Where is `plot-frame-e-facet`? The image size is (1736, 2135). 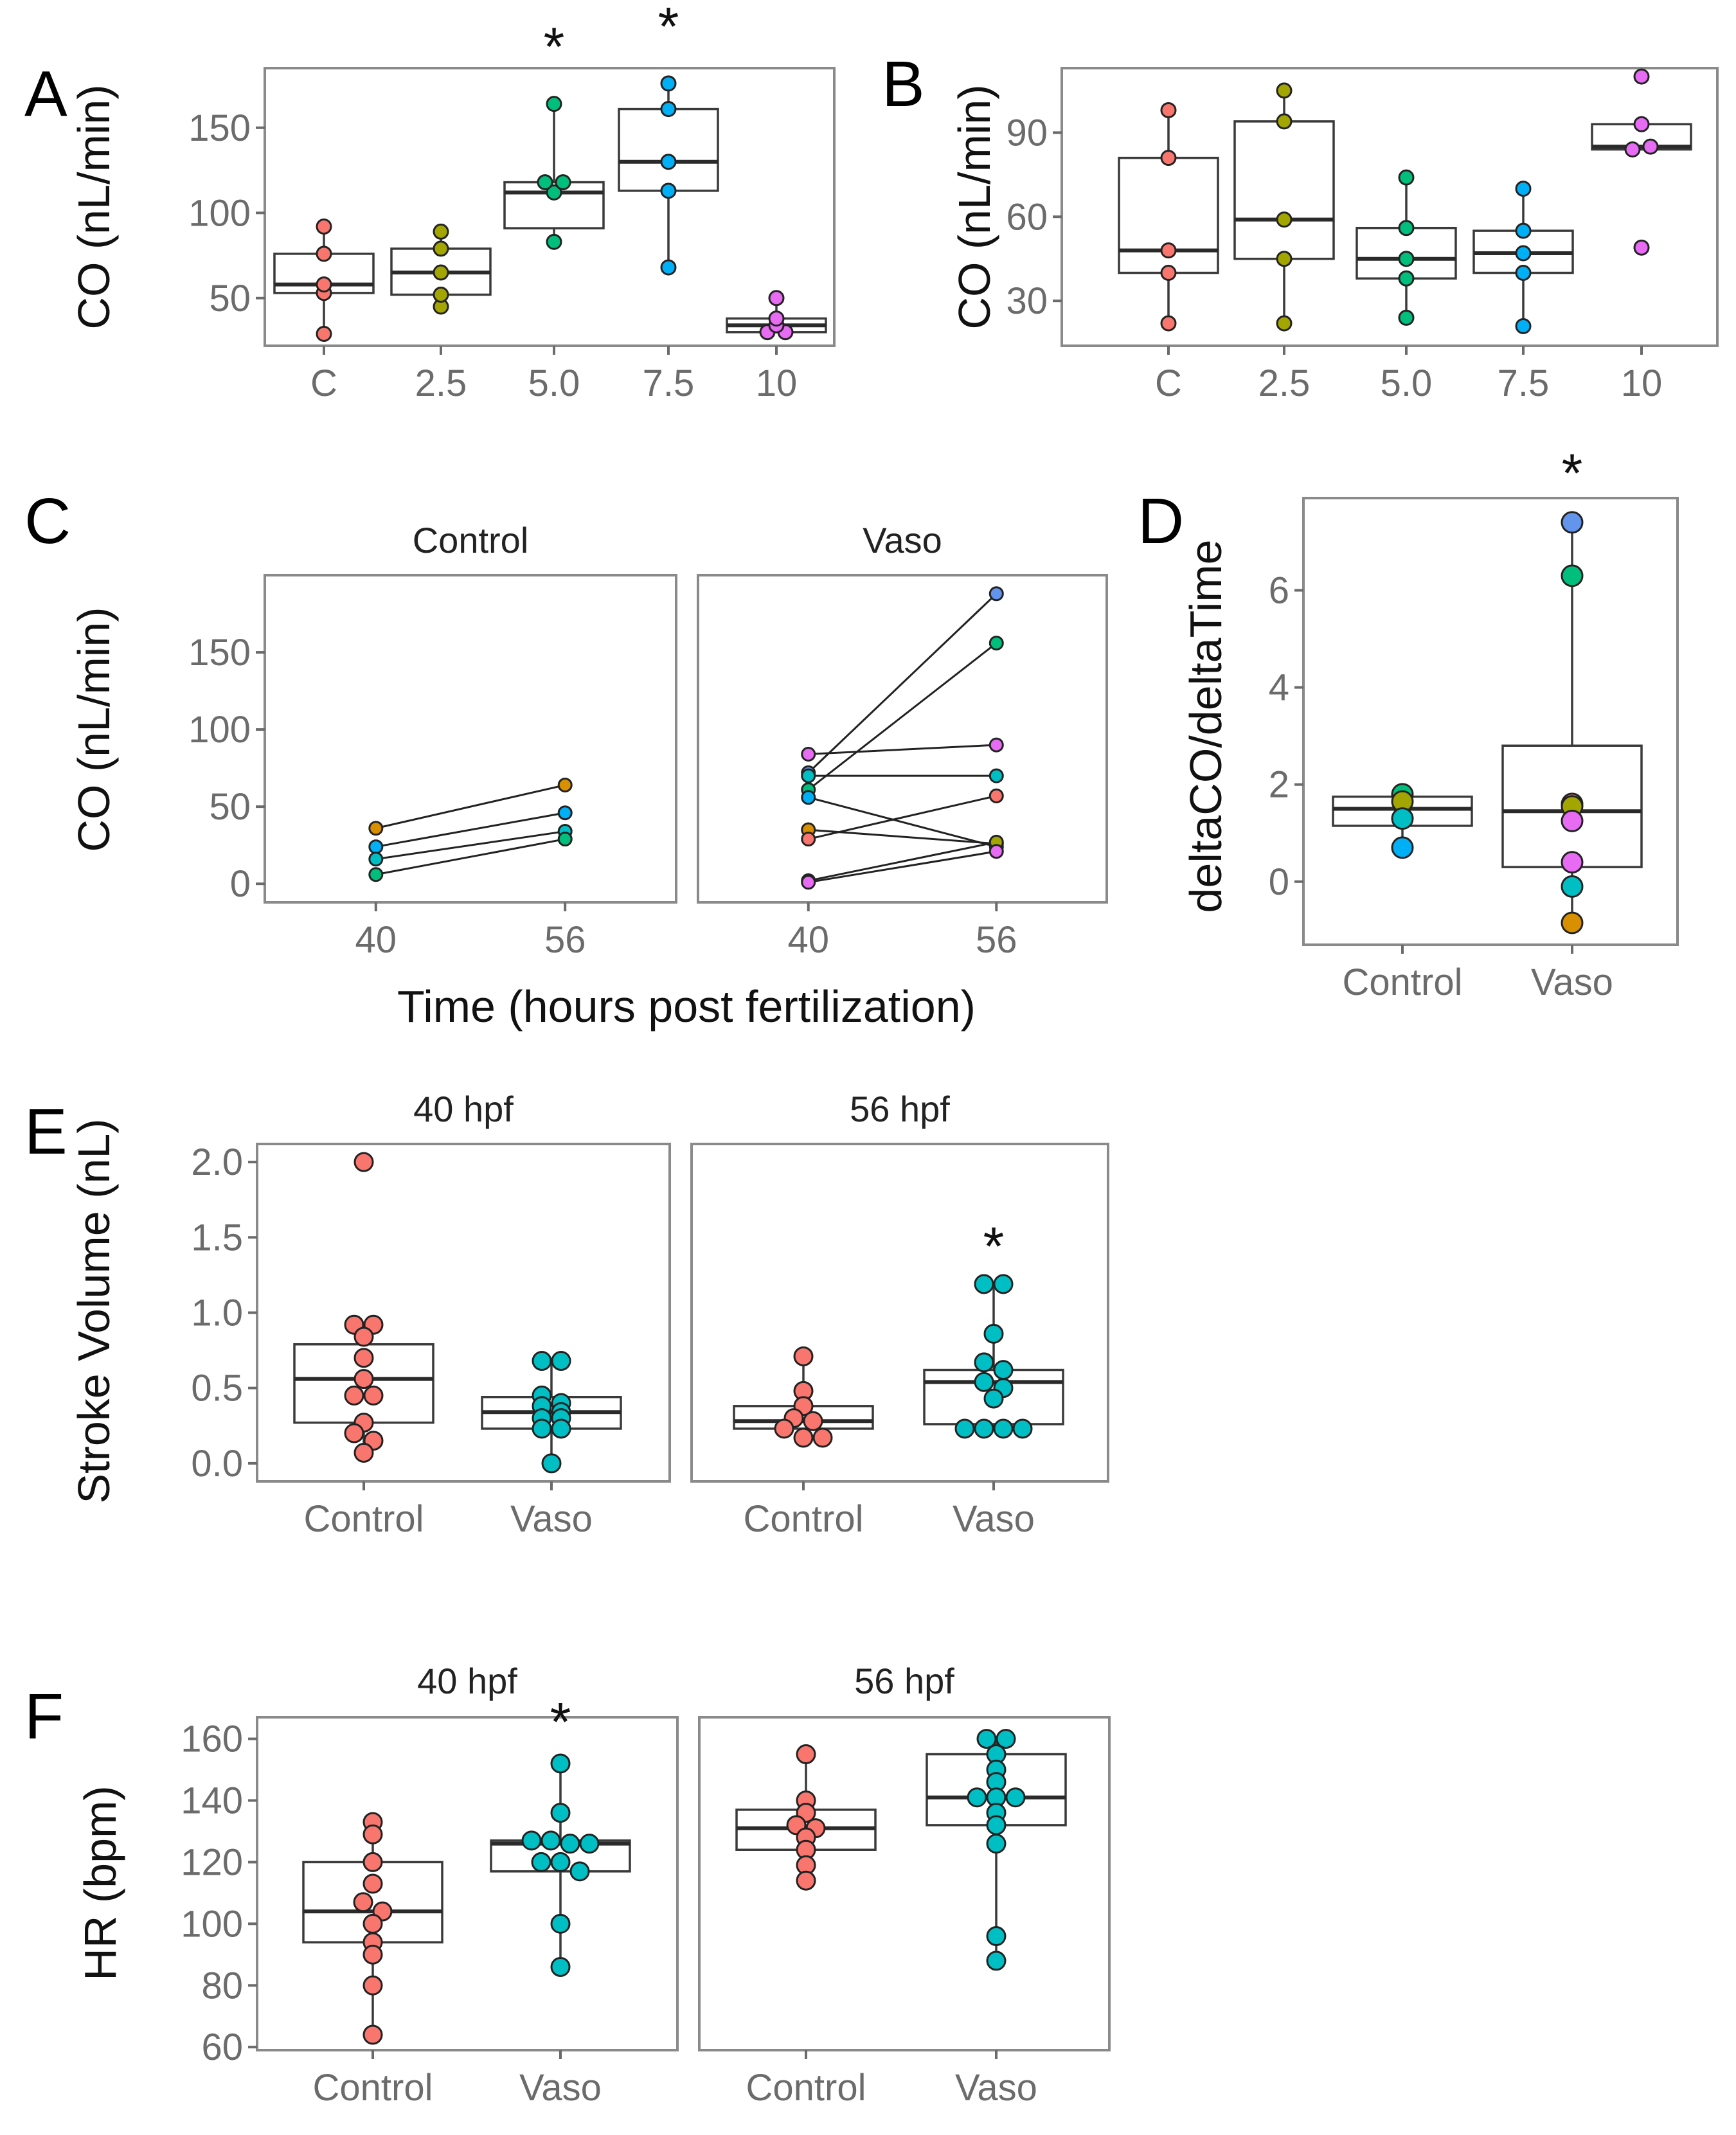 plot-frame-e-facet is located at coordinates (463, 1313).